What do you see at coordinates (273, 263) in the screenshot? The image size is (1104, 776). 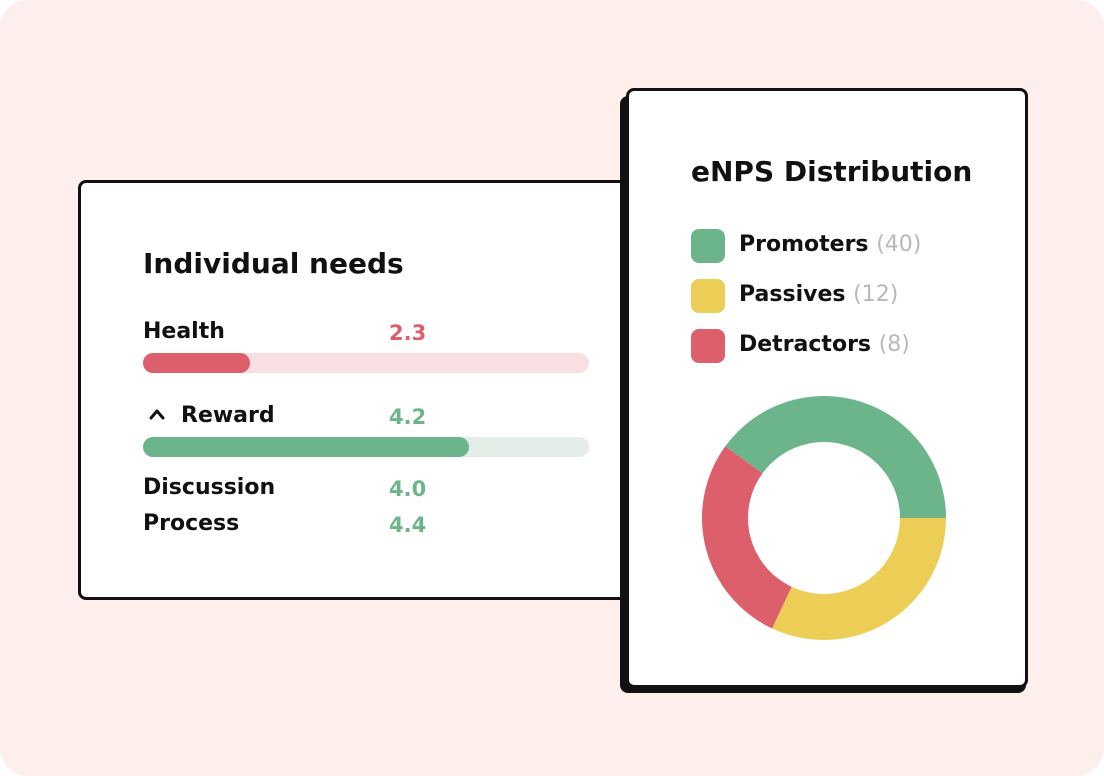 I see `individual-needs-title: Individual needs` at bounding box center [273, 263].